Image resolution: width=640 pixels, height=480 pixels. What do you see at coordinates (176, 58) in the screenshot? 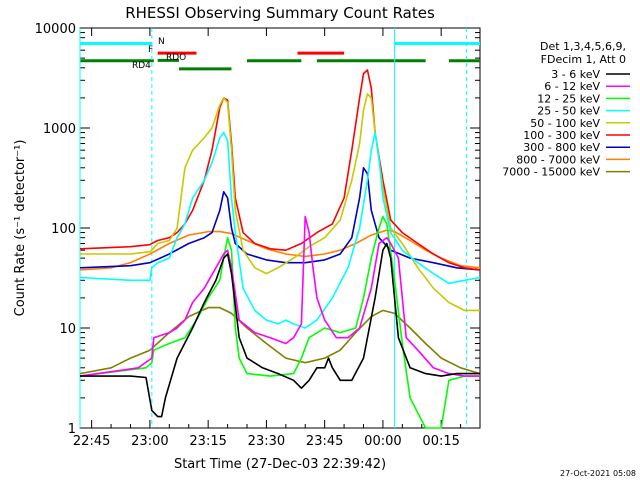
I see `flag-label: RDO` at bounding box center [176, 58].